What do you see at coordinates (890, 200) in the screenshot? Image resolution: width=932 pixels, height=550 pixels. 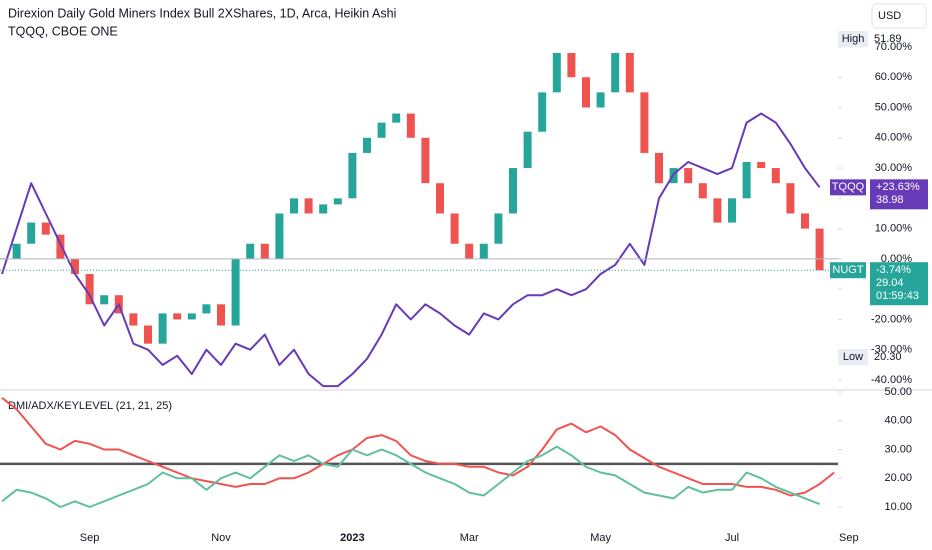 I see `badge-price: 38.98` at bounding box center [890, 200].